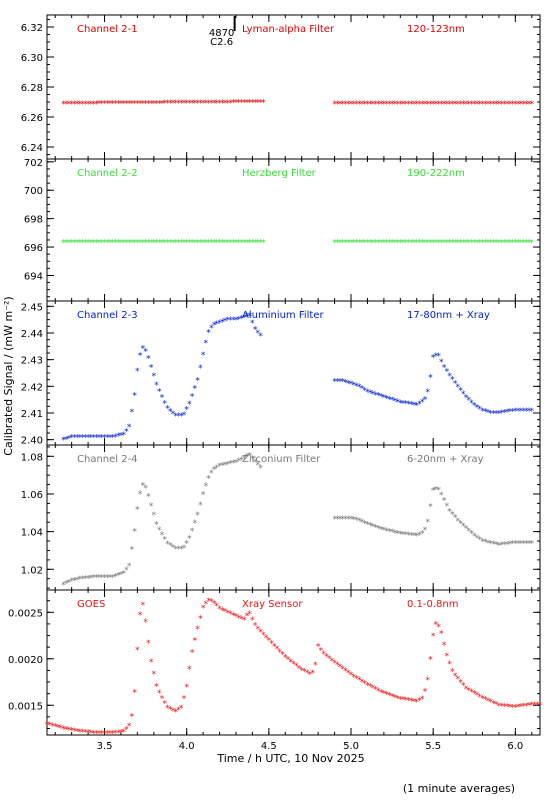 This screenshot has height=800, width=550. Describe the element at coordinates (288, 29) in the screenshot. I see `panel-label: Lyman-alpha Filter` at that location.